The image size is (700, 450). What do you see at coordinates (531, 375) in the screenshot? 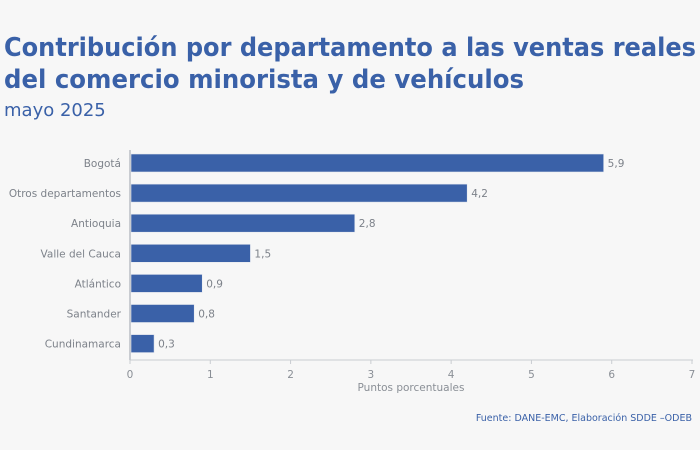
I see `x-tick-label: 5` at bounding box center [531, 375].